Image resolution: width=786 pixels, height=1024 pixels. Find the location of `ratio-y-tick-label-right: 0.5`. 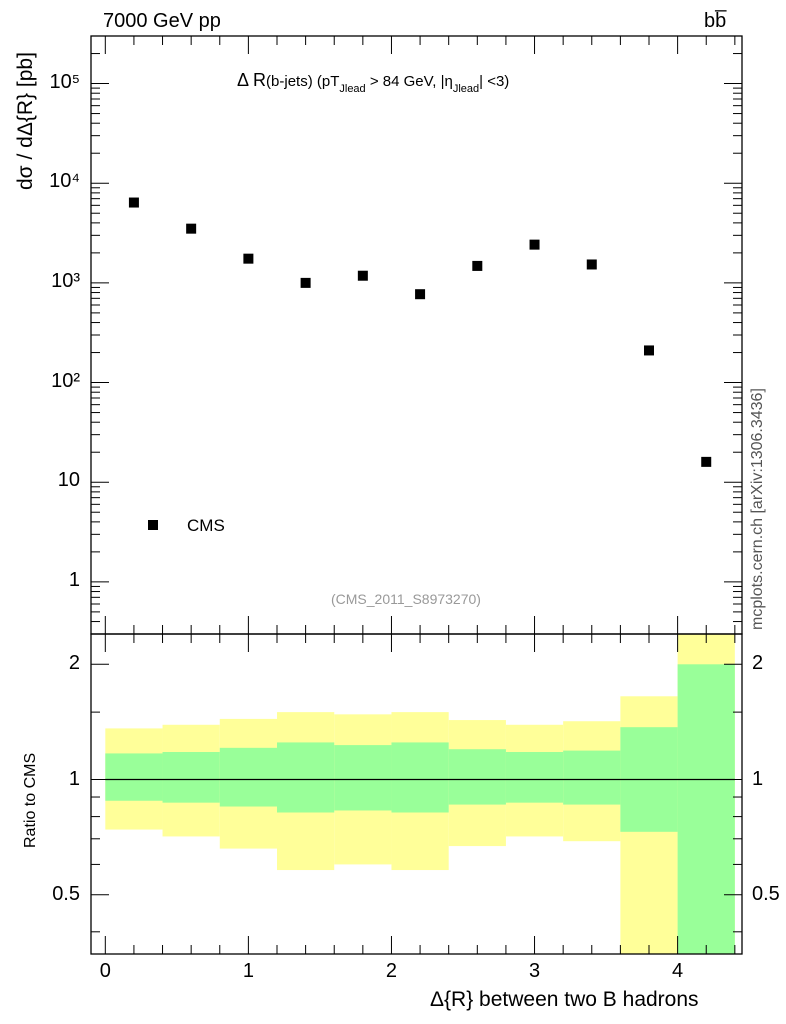

ratio-y-tick-label-right: 0.5 is located at coordinates (766, 893).